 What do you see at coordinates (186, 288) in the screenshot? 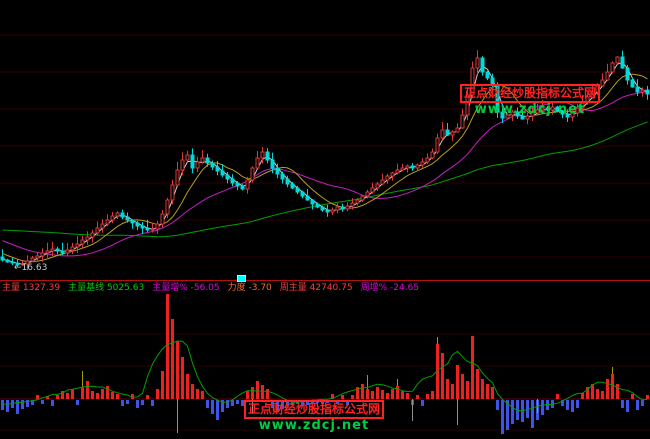
I see `indicator-item: 主量增% -56.05` at bounding box center [186, 288].